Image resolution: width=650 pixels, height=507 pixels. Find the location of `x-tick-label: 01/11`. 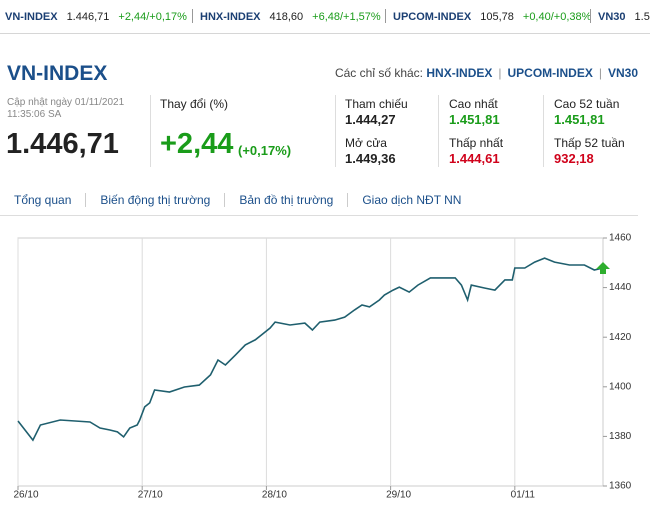

x-tick-label: 01/11 is located at coordinates (523, 495).